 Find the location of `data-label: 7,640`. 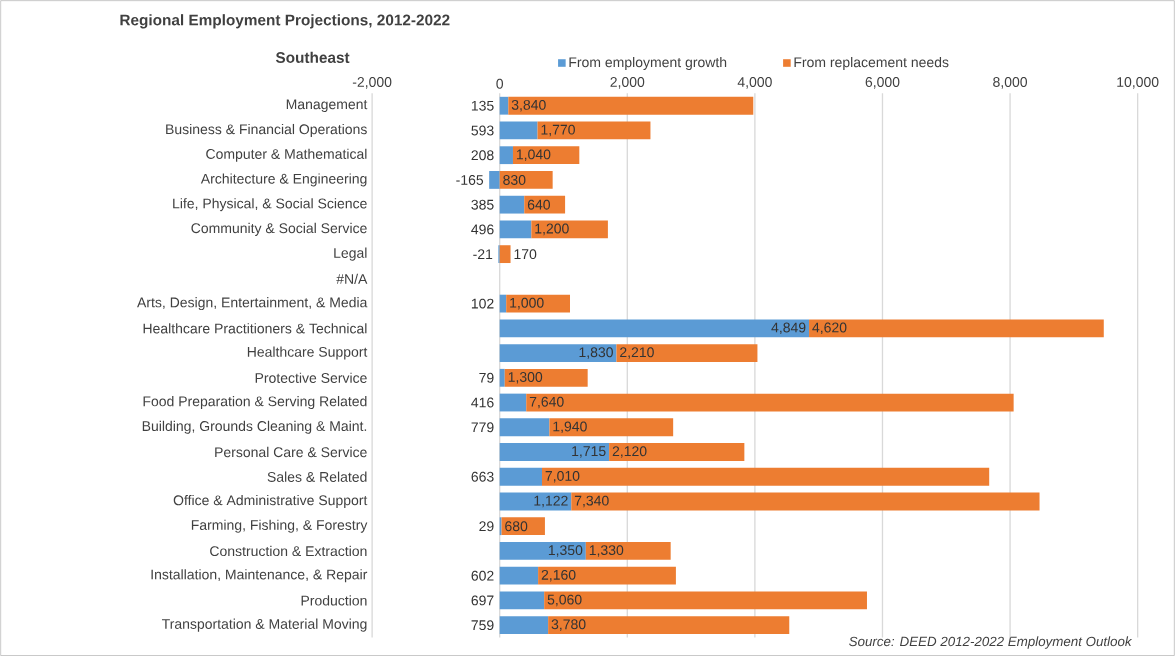

data-label: 7,640 is located at coordinates (546, 402).